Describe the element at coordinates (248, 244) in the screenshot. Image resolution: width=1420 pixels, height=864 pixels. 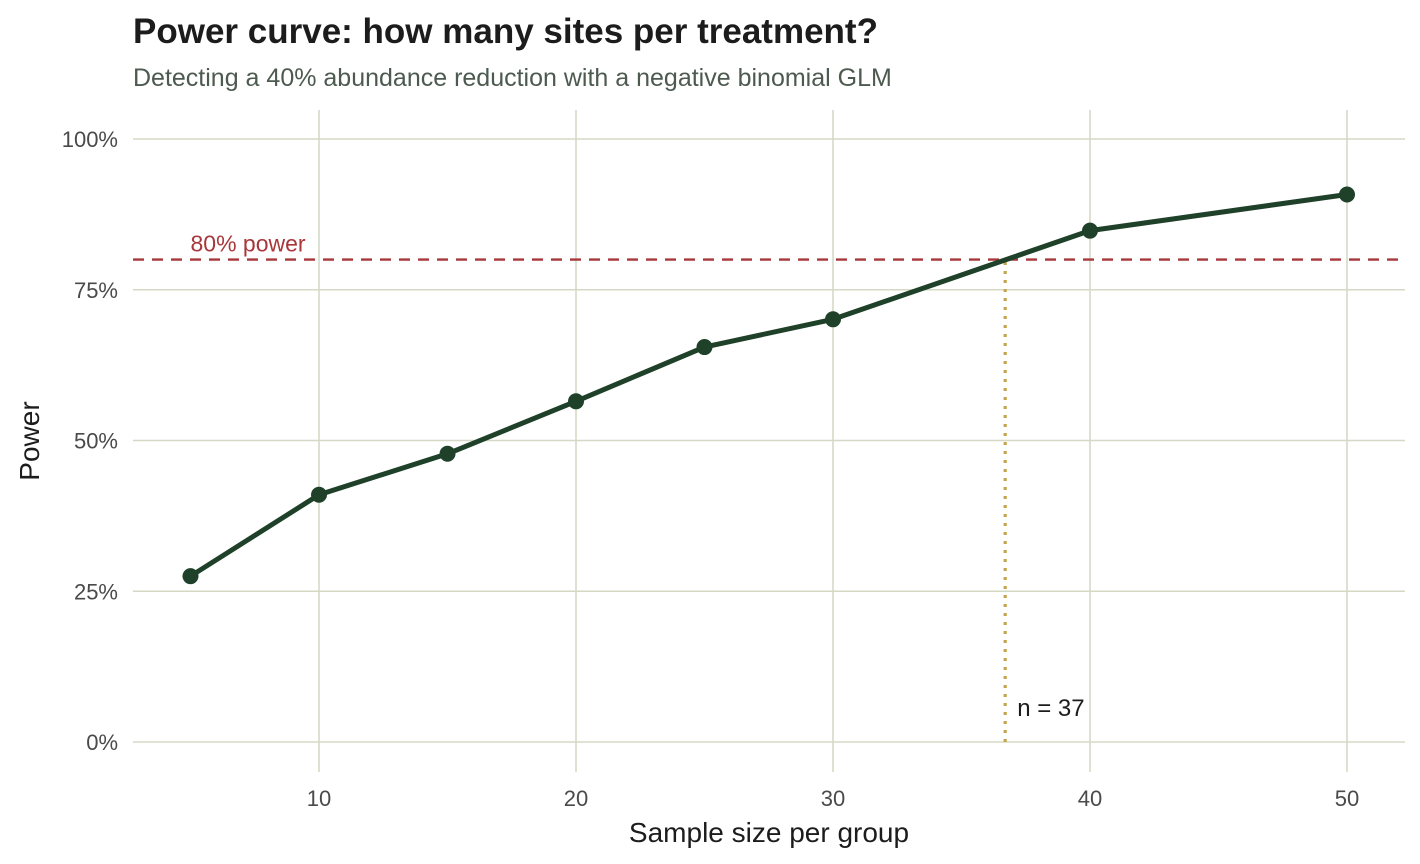
I see `reference-line-label: 80% power` at that location.